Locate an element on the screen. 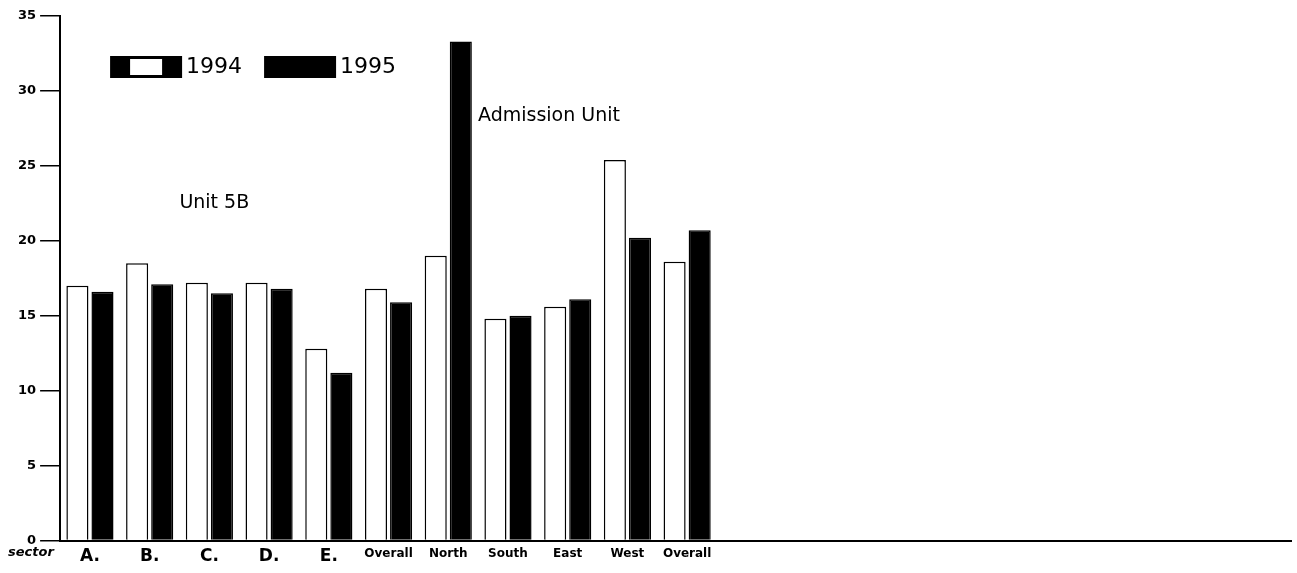 Image resolution: width=1297 pixels, height=573 pixels. y-tick-label: 5 is located at coordinates (32, 465).